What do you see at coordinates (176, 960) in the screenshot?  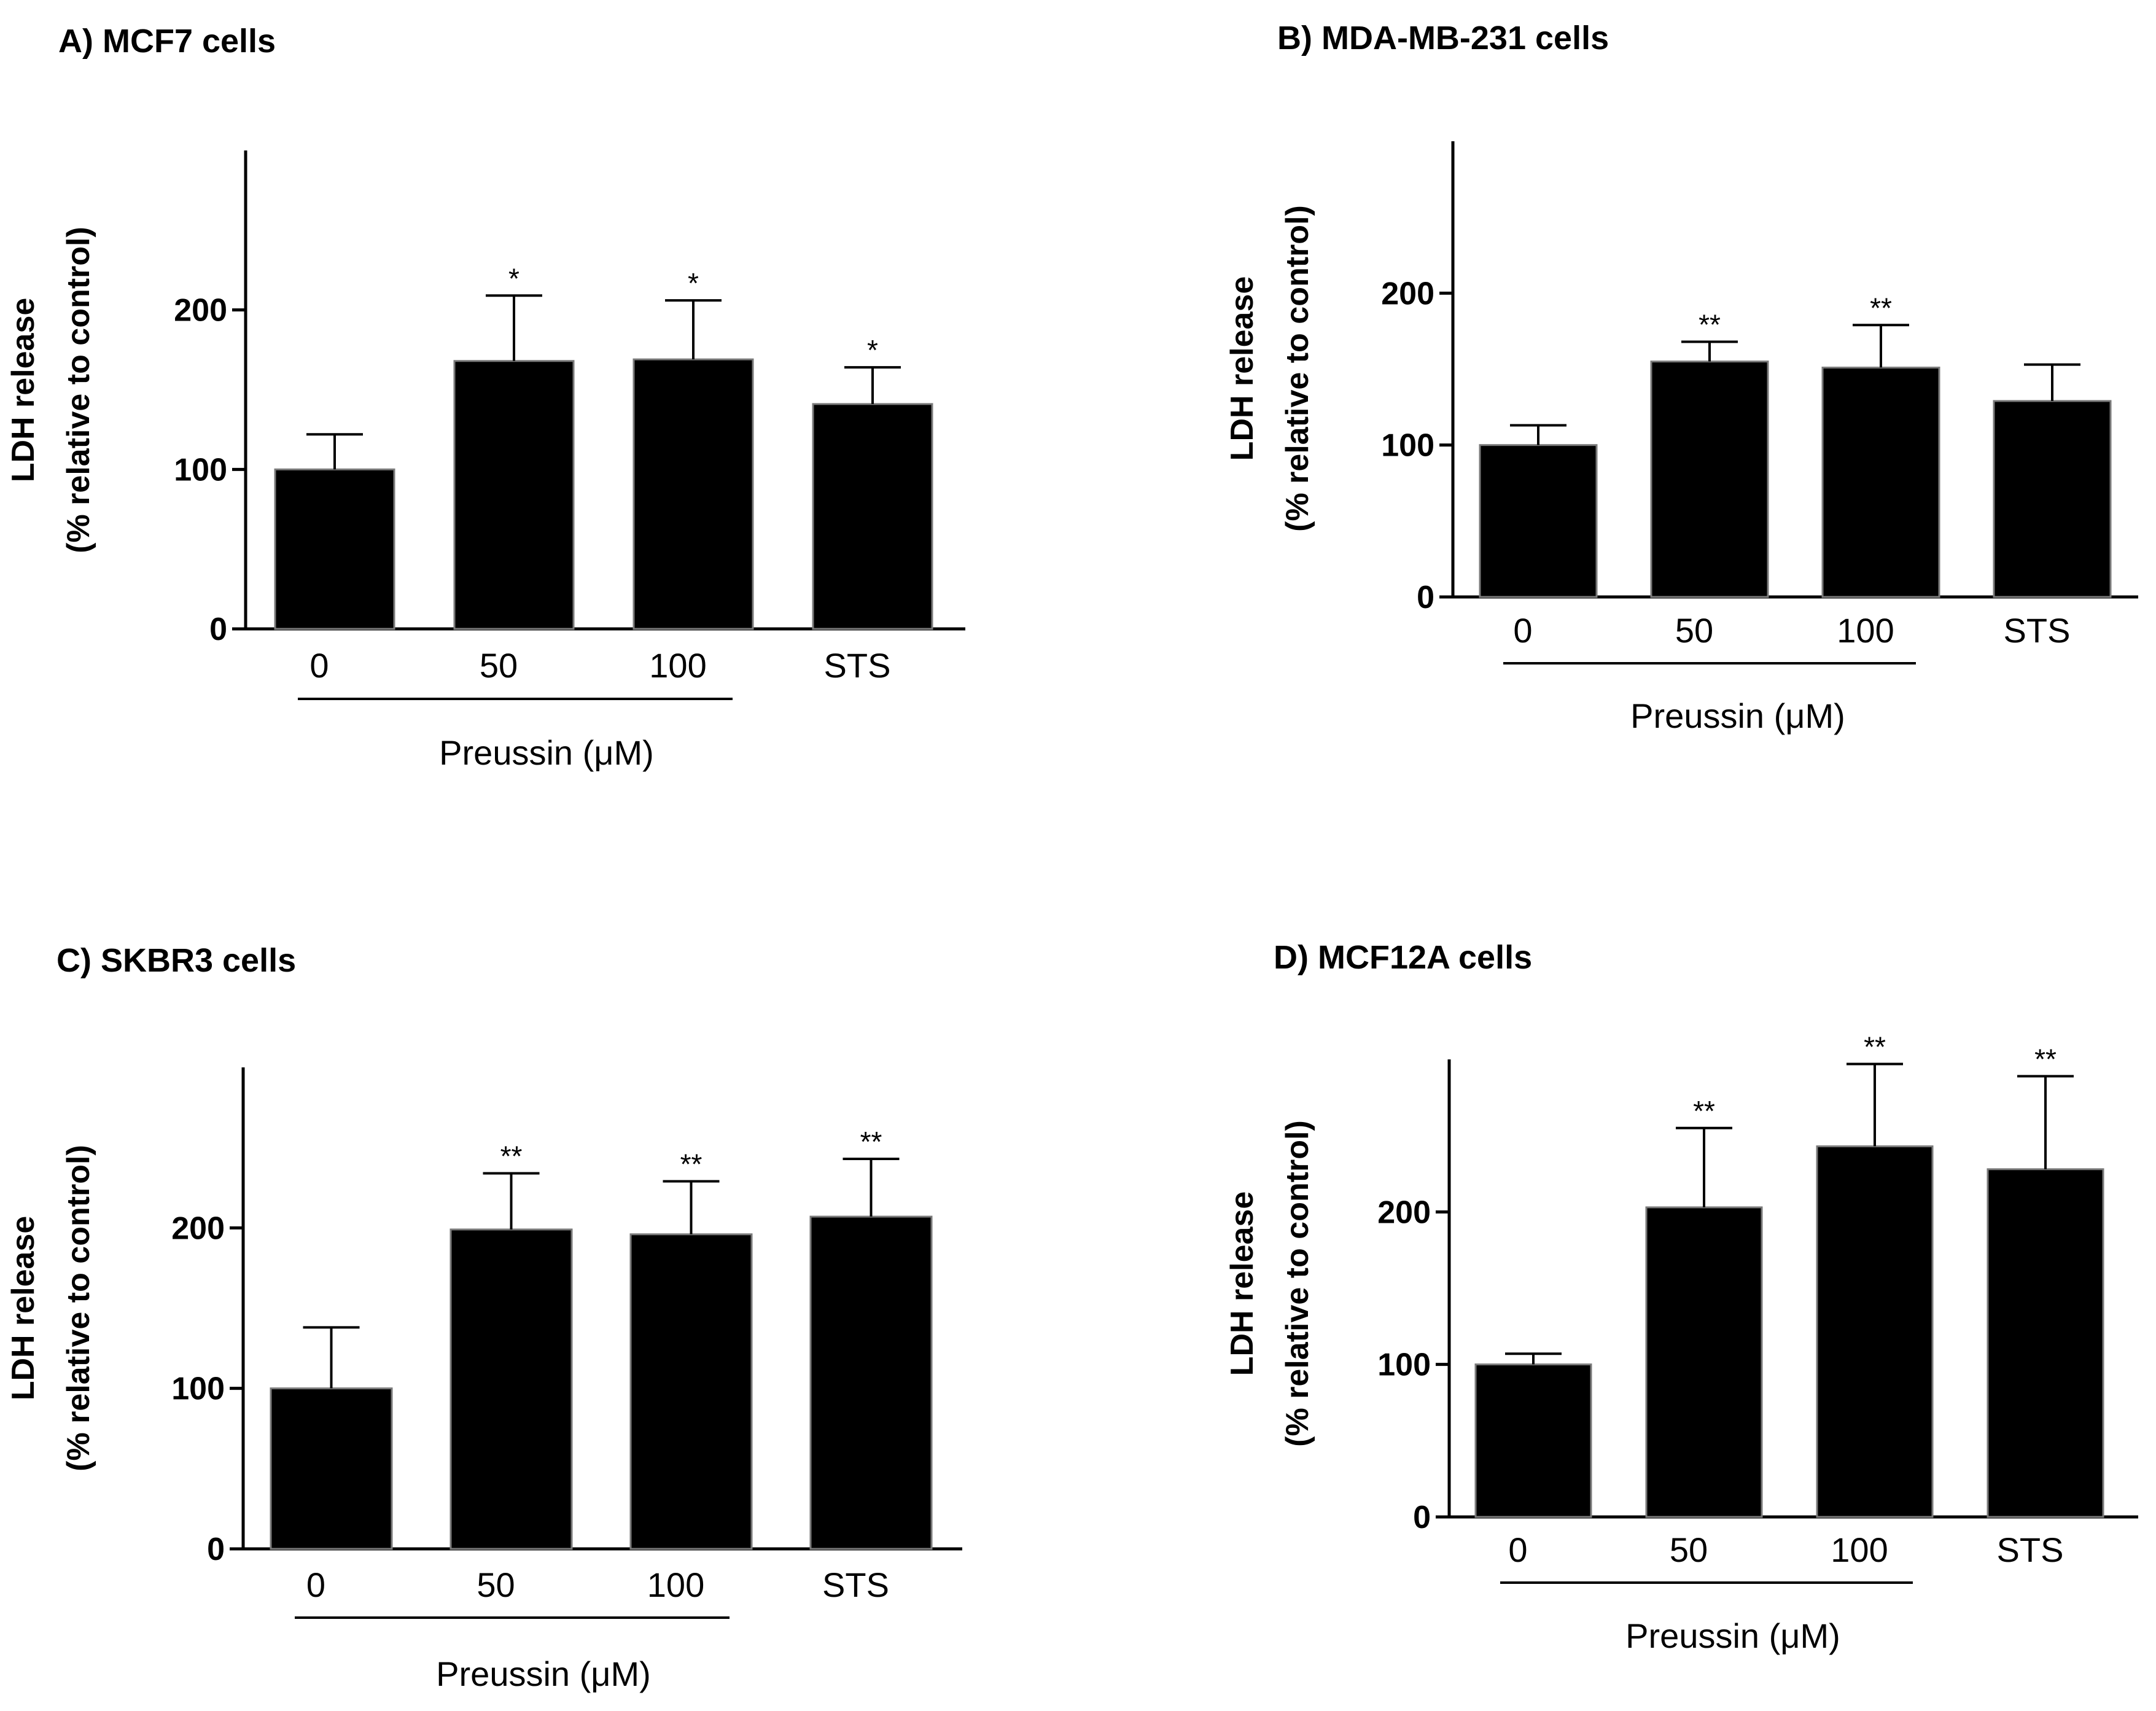 I see `panel-title: C) SKBR3 cells` at bounding box center [176, 960].